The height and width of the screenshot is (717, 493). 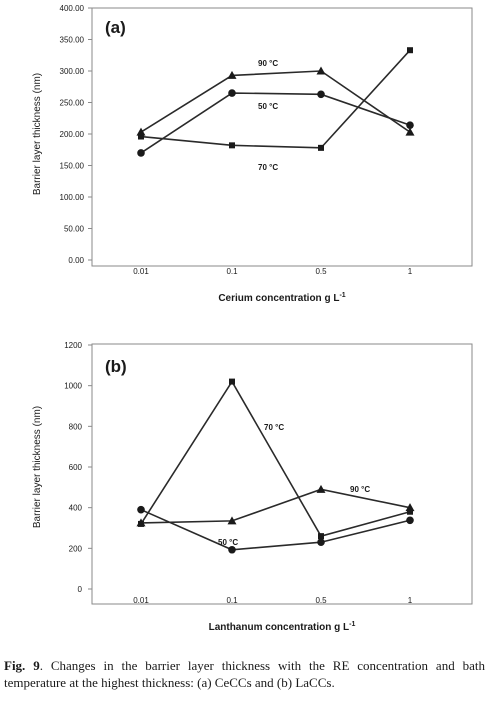 I want to click on y-tick-label: 400, so click(x=76, y=508).